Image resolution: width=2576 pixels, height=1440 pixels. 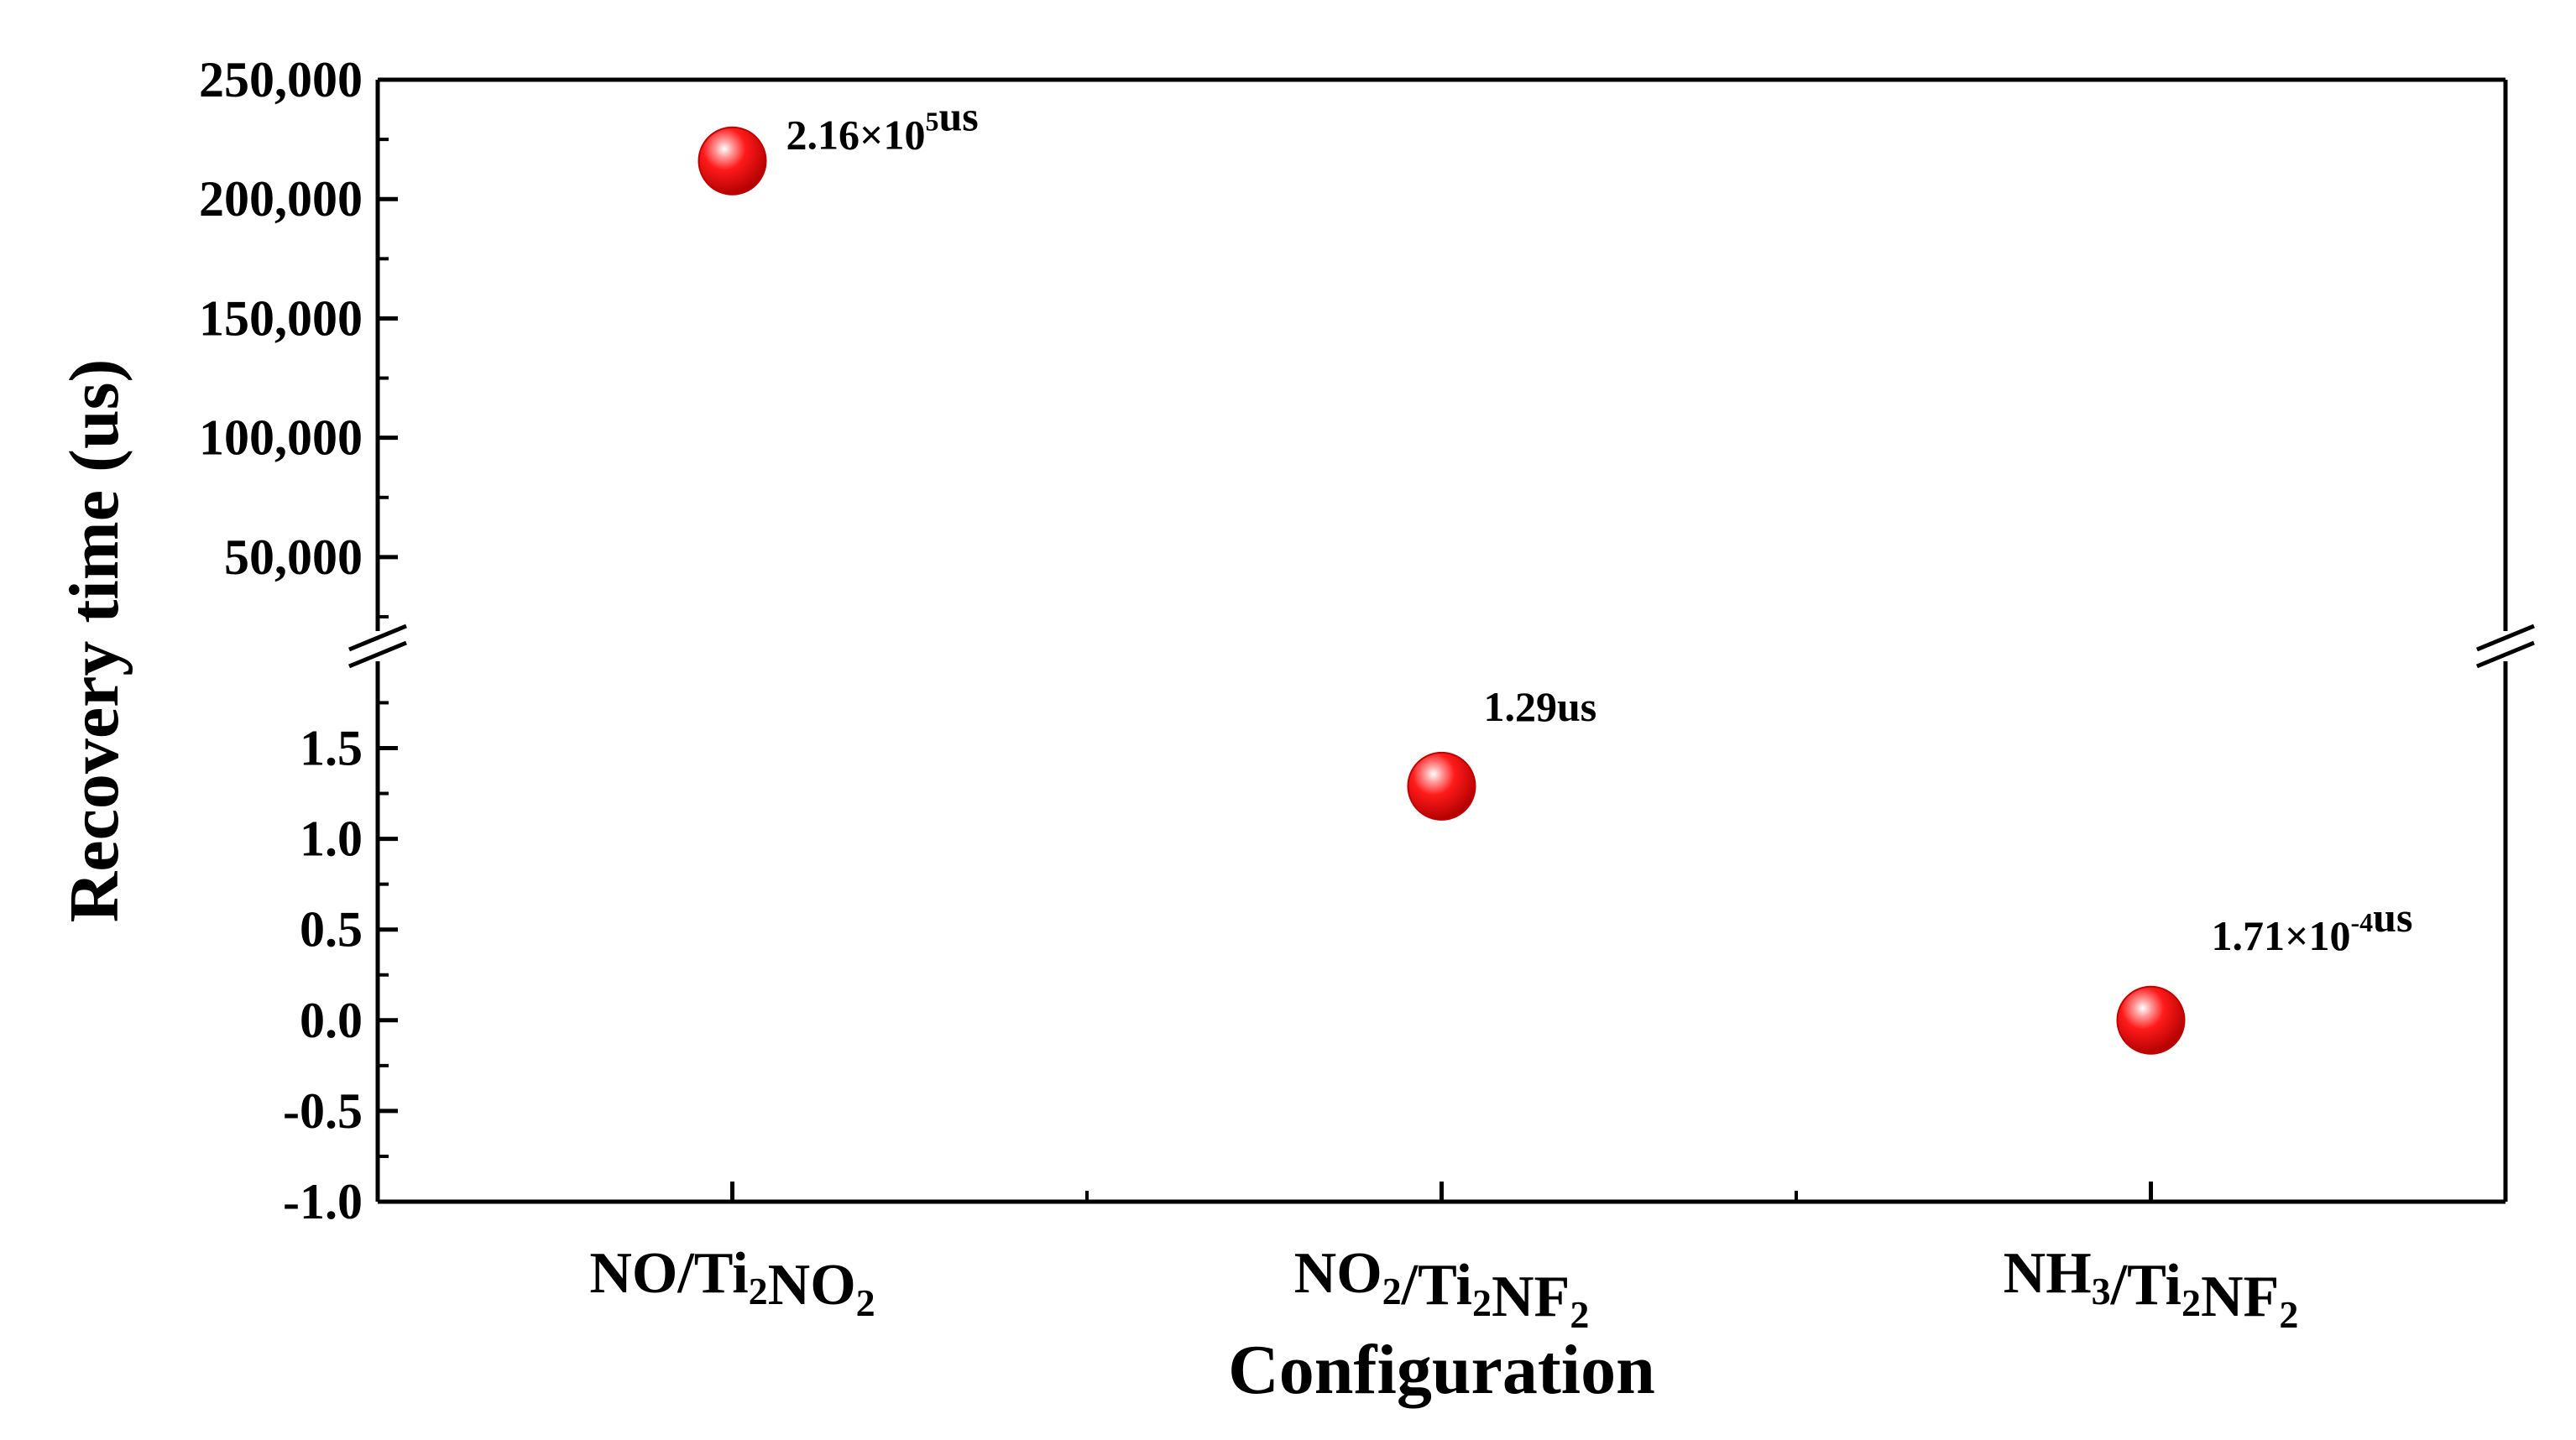 I want to click on data-label: 1.71×10-4us, so click(x=2312, y=926).